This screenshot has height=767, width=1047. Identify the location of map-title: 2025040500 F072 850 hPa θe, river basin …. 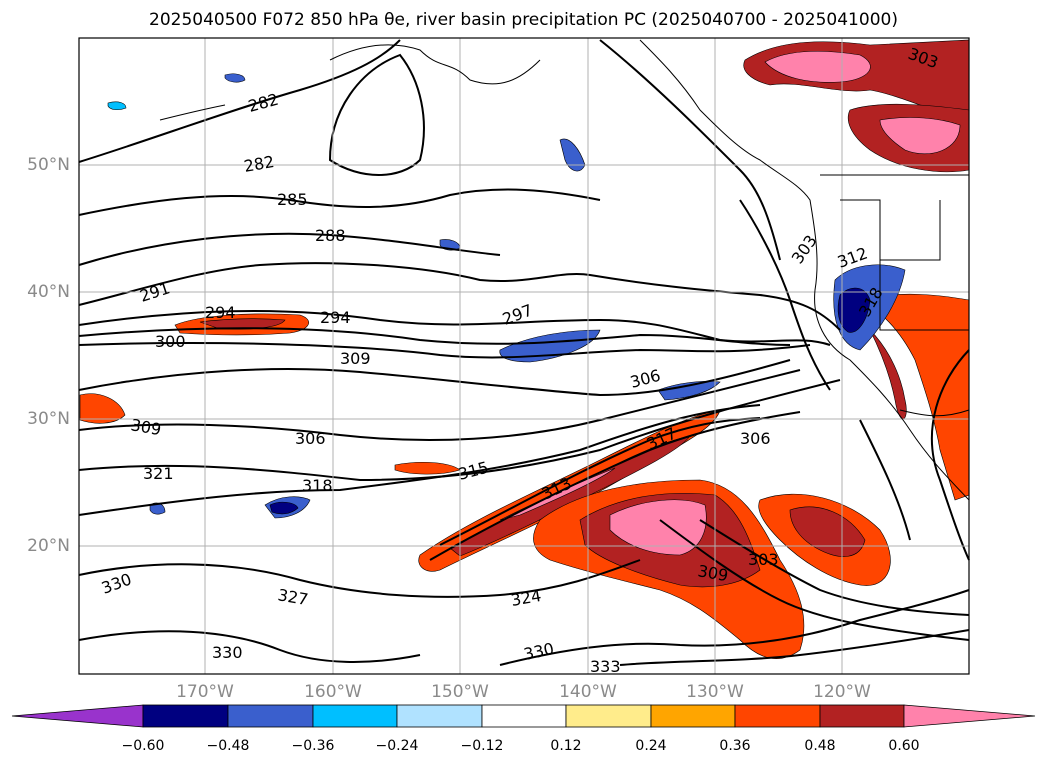
(523, 20).